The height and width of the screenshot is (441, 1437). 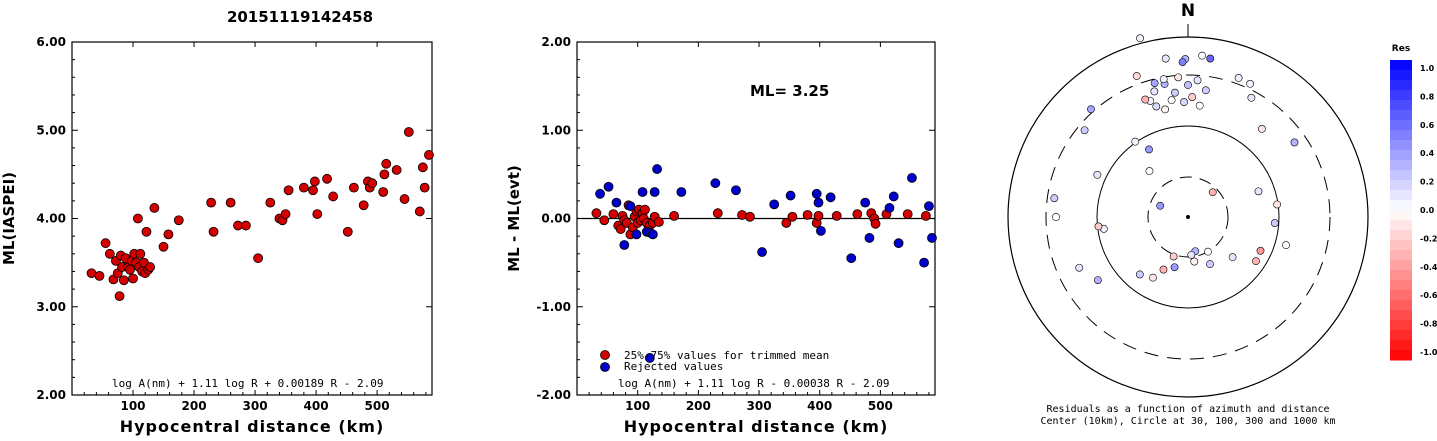 What do you see at coordinates (255, 406) in the screenshot?
I see `x-tick-label: 300` at bounding box center [255, 406].